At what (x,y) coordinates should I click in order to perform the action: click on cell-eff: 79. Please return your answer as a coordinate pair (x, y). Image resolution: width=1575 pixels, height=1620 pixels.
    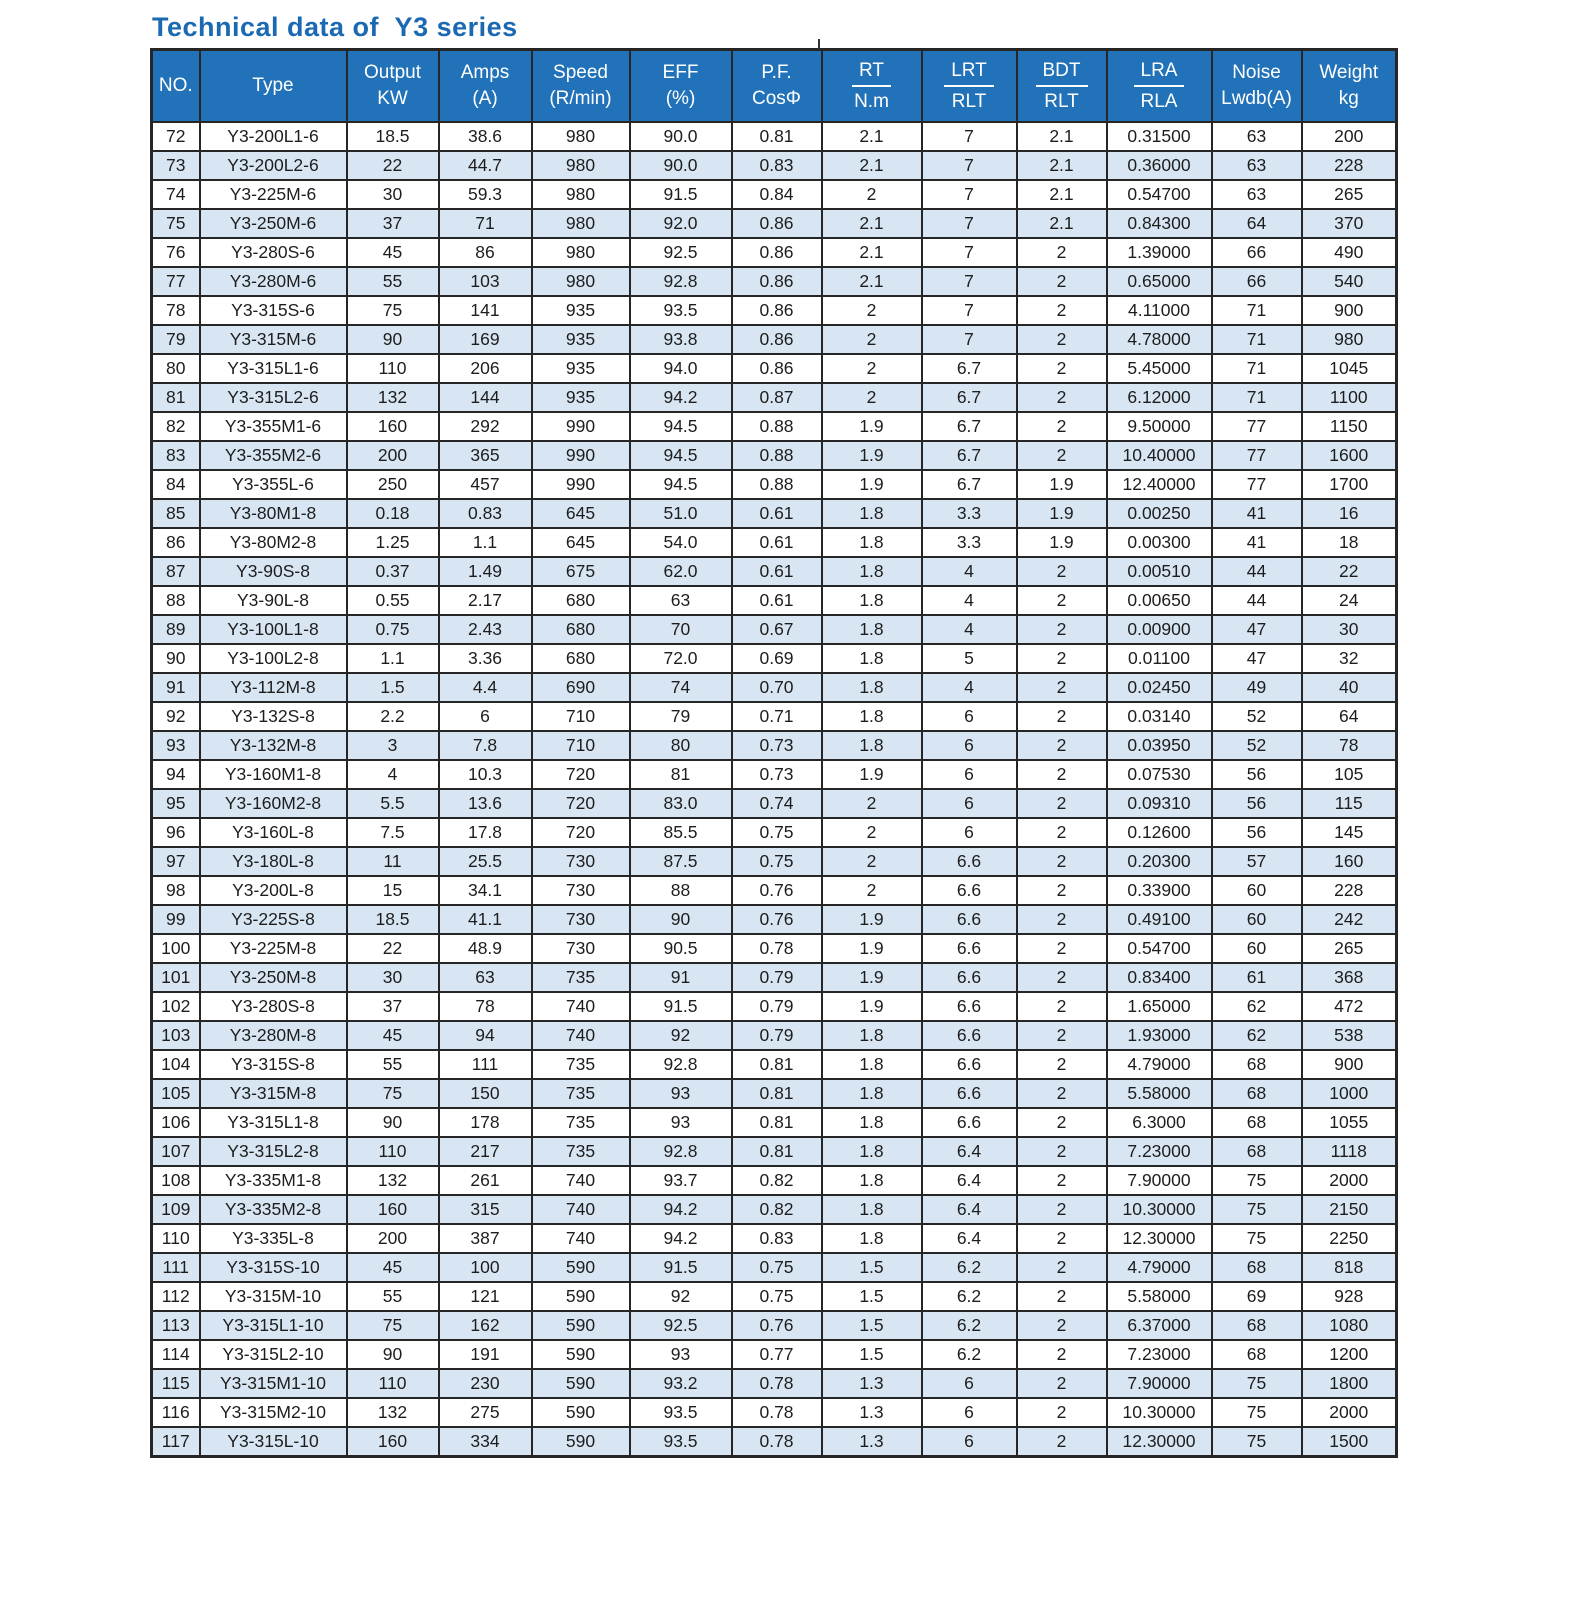
    Looking at the image, I should click on (680, 716).